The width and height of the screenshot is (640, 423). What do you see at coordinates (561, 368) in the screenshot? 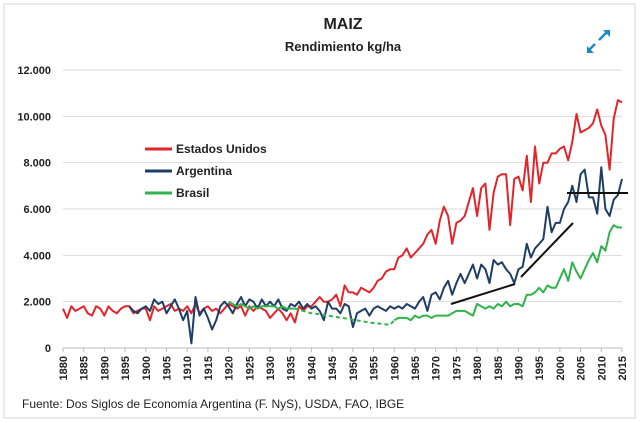
I see `x-tick-label: 2000` at bounding box center [561, 368].